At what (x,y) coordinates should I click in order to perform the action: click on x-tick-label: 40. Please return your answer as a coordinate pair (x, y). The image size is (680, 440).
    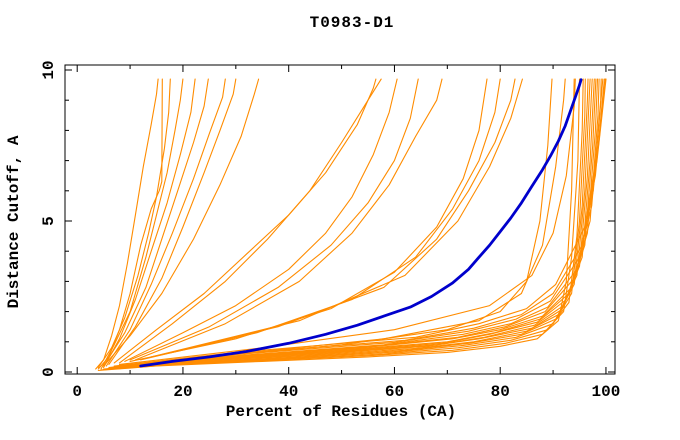
    Looking at the image, I should click on (288, 392).